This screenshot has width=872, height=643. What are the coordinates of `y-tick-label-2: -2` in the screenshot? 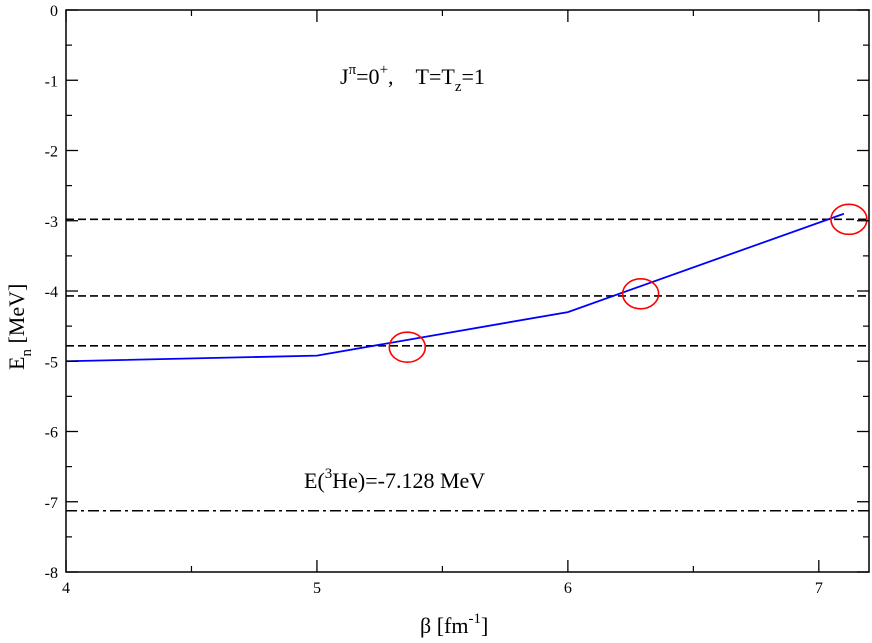 It's located at (51, 152).